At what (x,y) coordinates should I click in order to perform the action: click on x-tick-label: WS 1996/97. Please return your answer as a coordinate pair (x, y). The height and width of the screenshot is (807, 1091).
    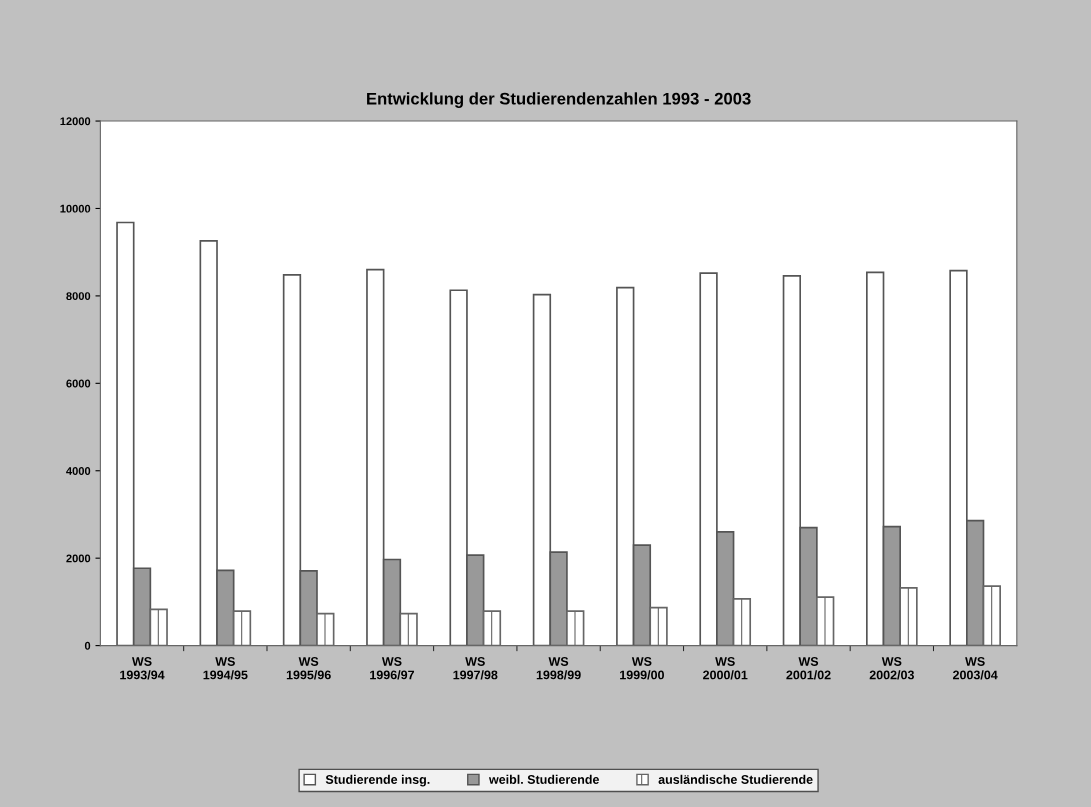
    Looking at the image, I should click on (392, 668).